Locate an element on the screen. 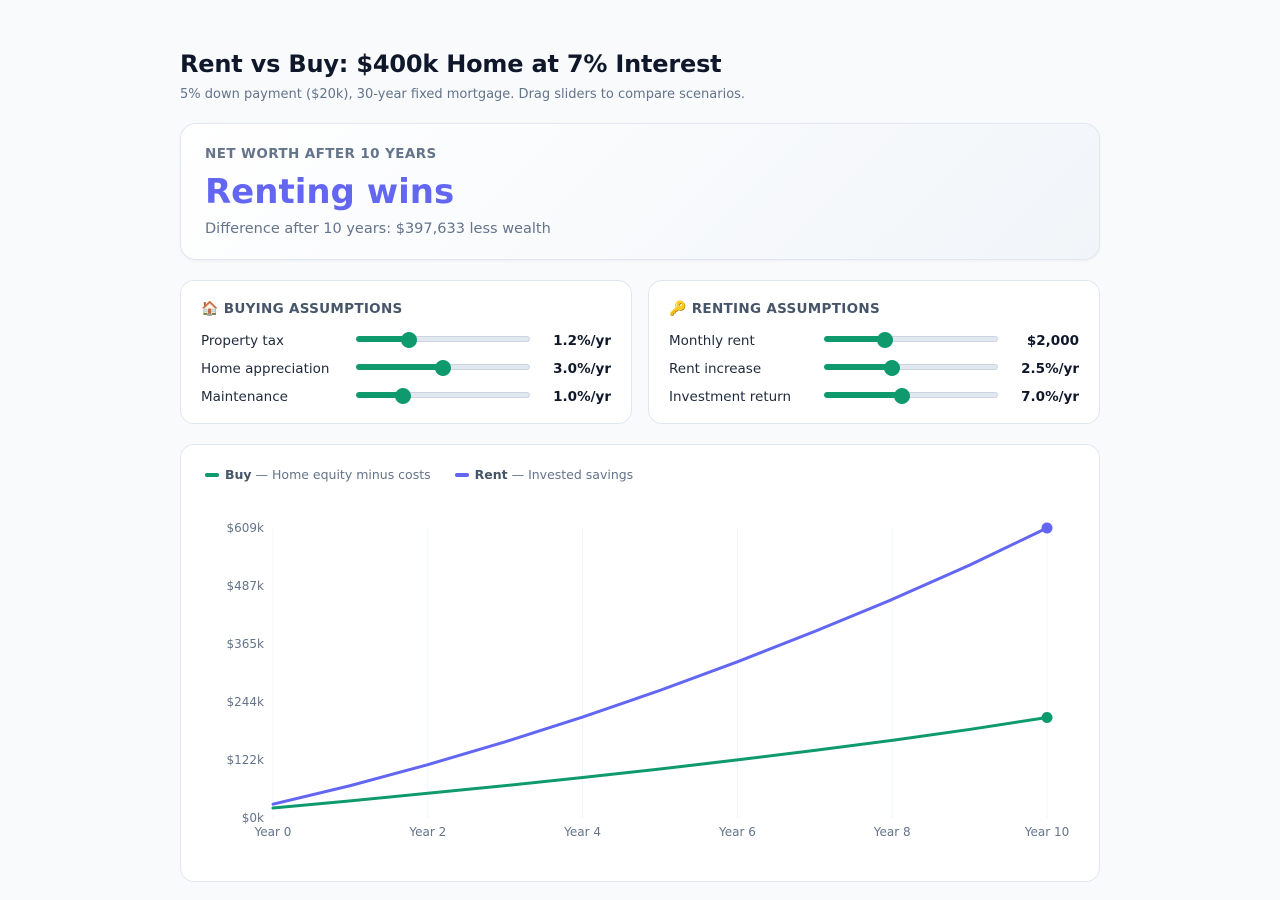  maintenance-value: 1.0%/yr is located at coordinates (582, 397).